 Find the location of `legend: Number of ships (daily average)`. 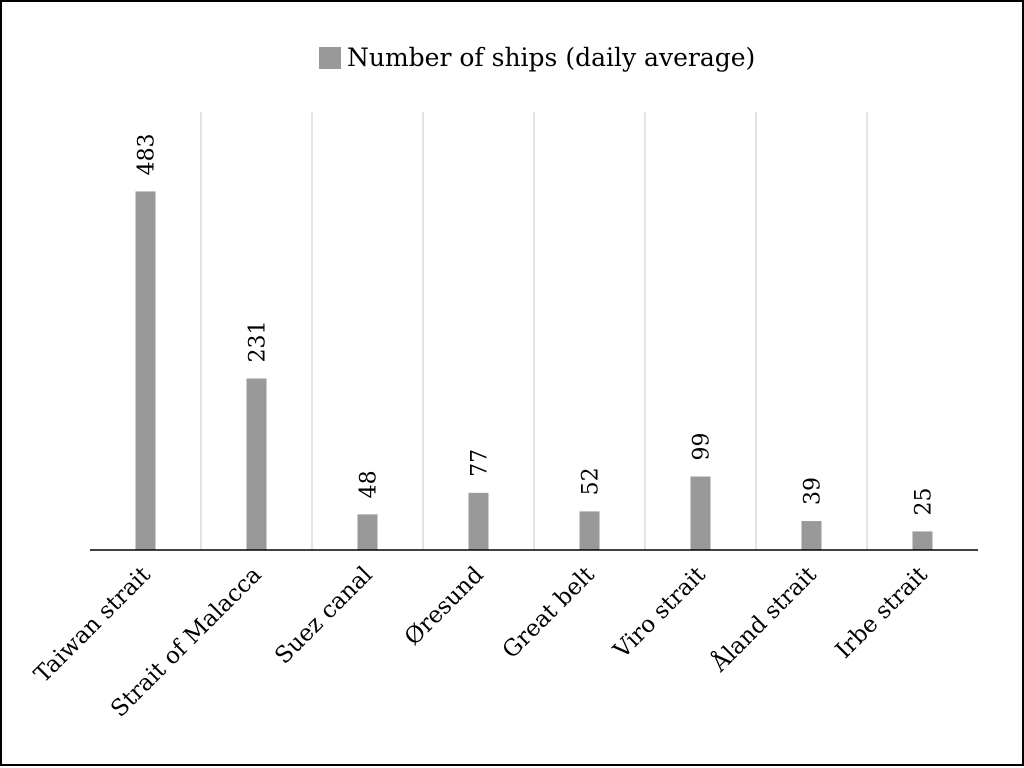

legend: Number of ships (daily average) is located at coordinates (537, 57).